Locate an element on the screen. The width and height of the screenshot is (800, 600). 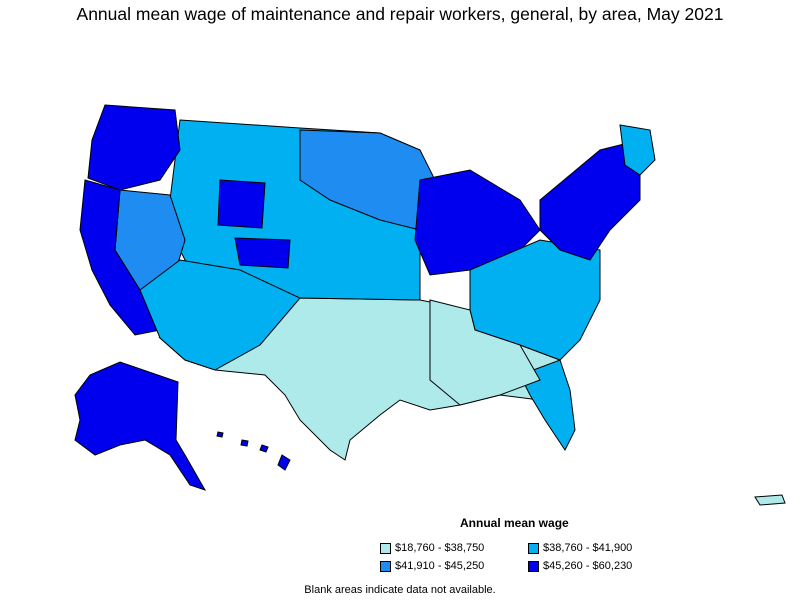
legend-item-4: $45,260 - $60,230 is located at coordinates (598, 566).